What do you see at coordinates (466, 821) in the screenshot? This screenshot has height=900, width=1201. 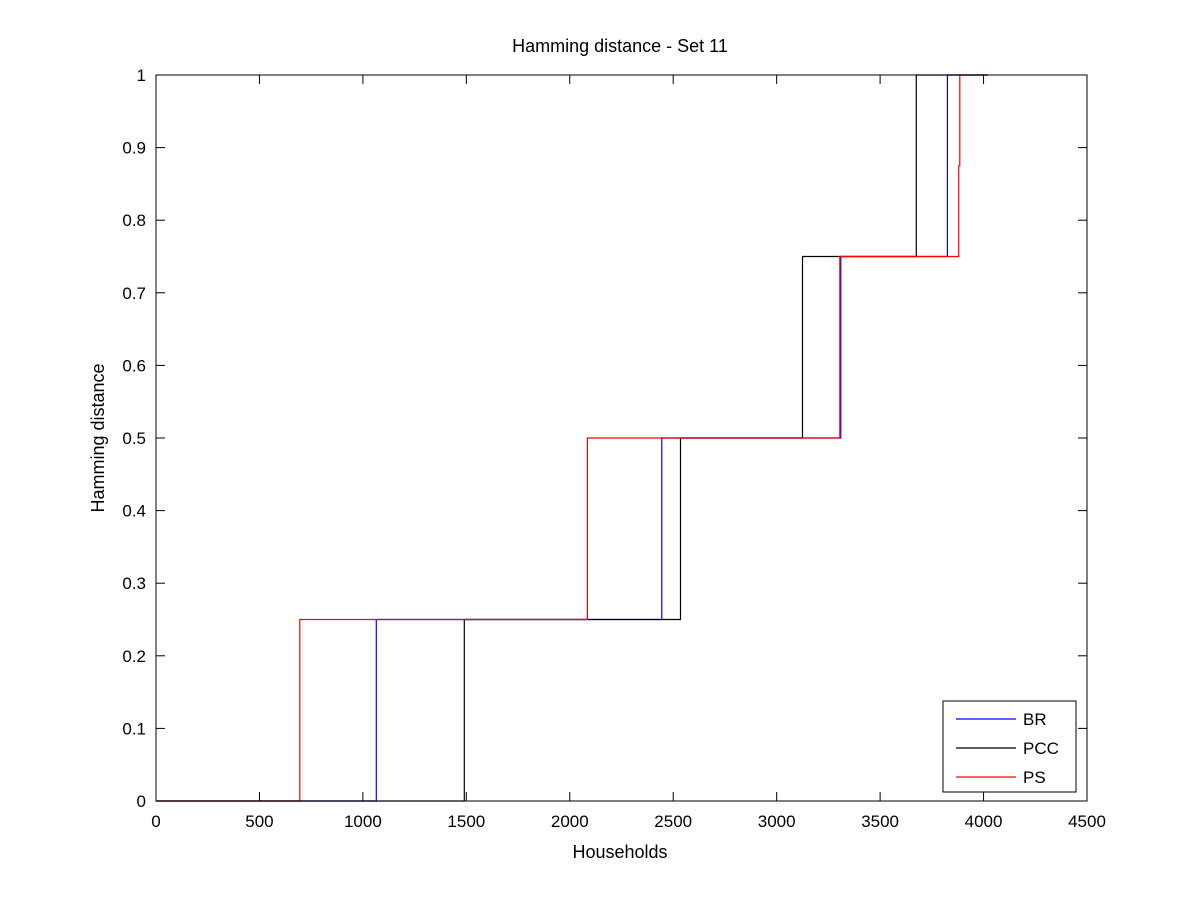 I see `x-tick-label: 1500` at bounding box center [466, 821].